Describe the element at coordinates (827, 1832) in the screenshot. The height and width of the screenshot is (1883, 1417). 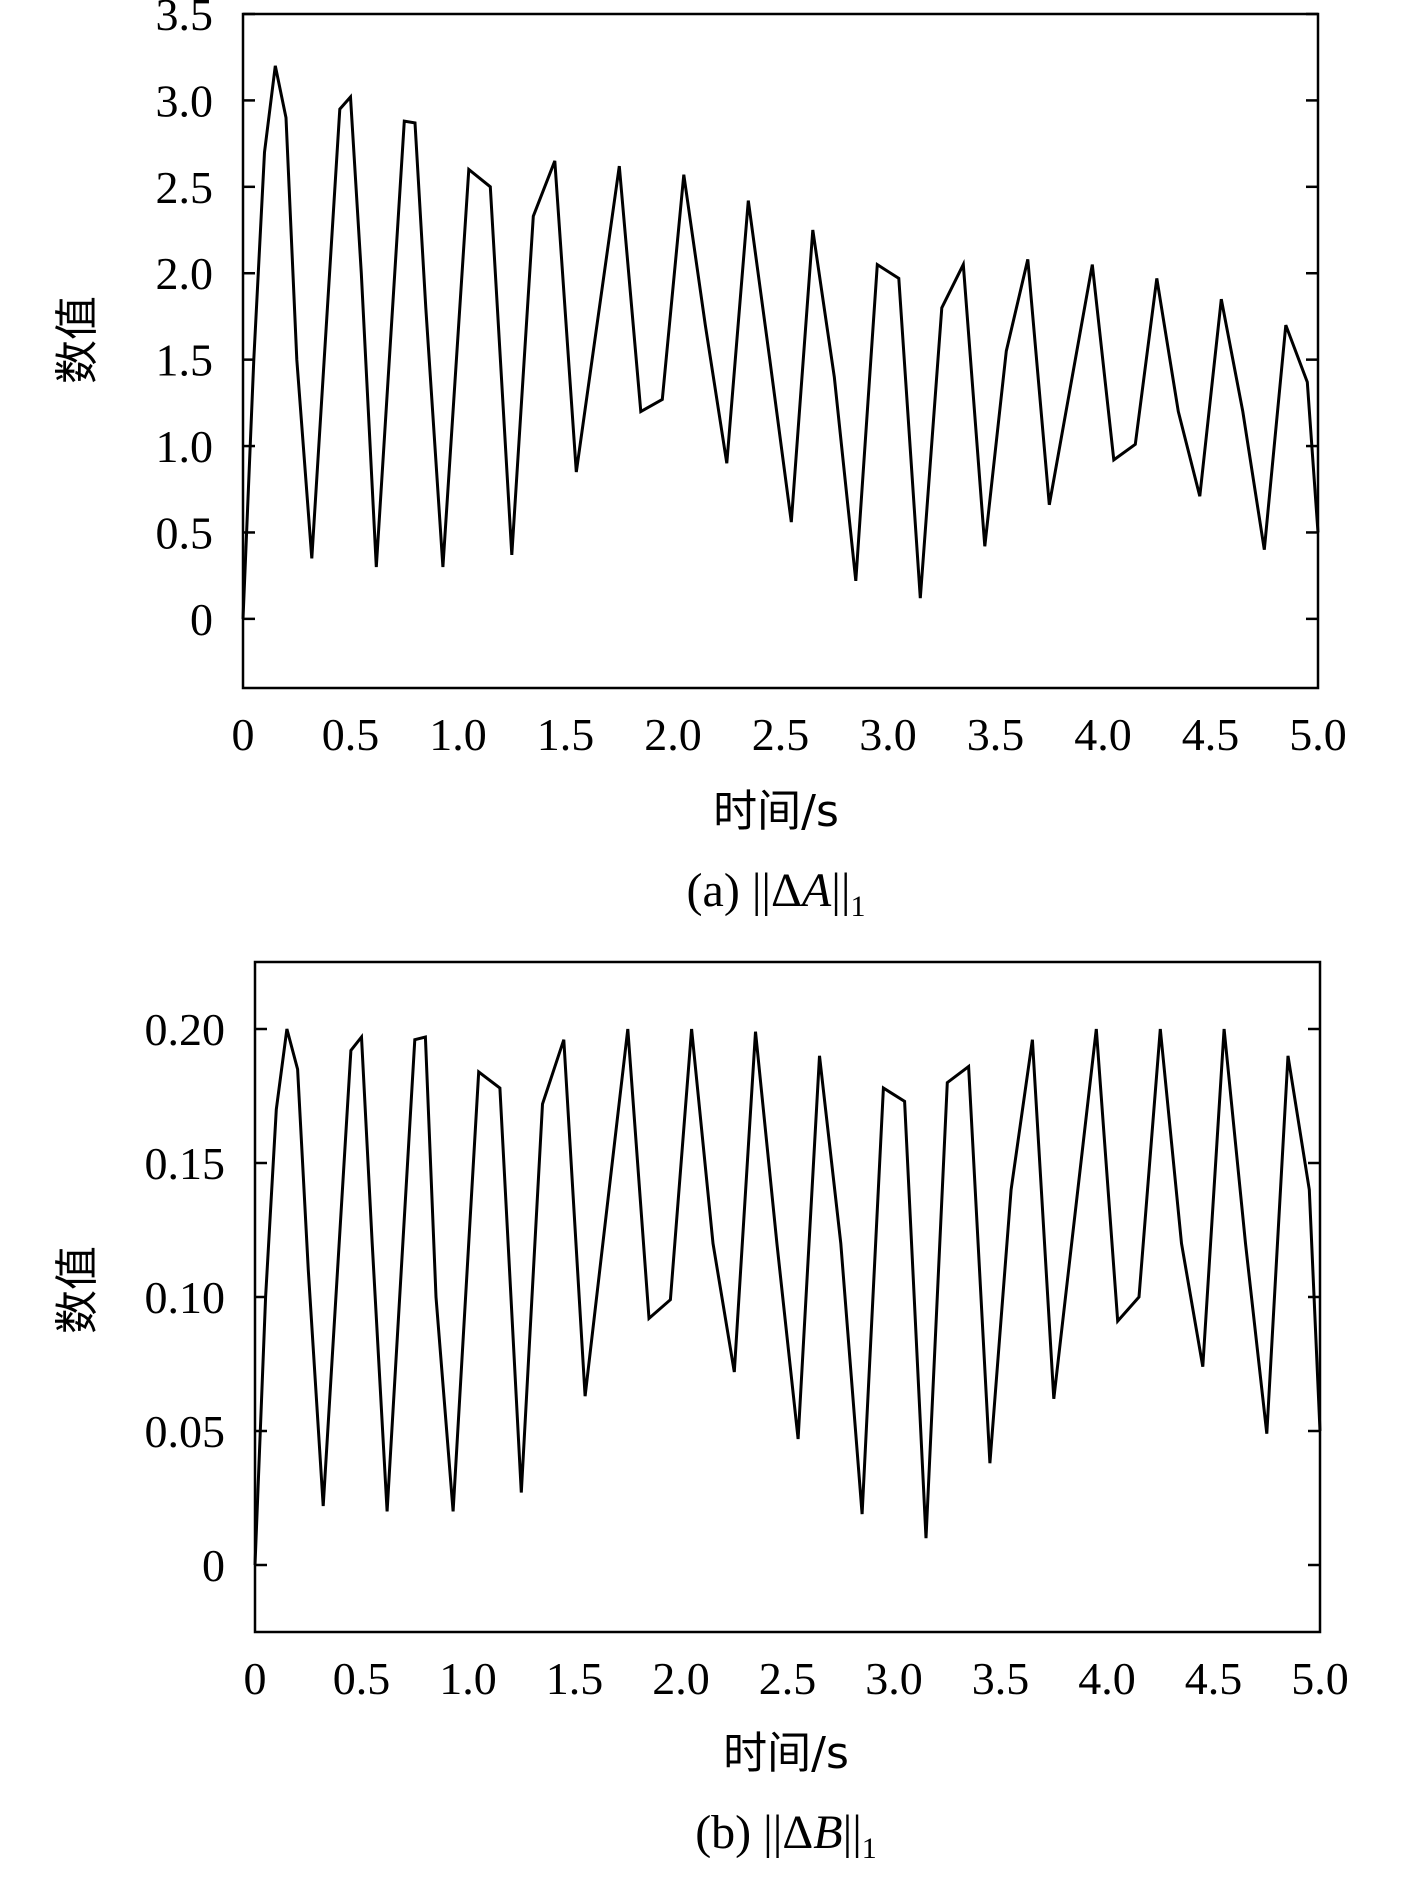
I see `caption-symbol: B` at that location.